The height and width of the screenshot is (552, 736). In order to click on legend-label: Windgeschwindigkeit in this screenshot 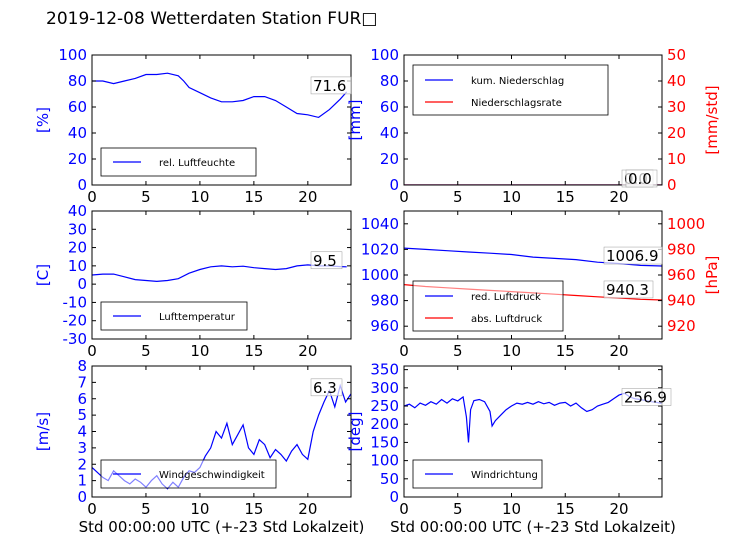, I will do `click(212, 475)`.